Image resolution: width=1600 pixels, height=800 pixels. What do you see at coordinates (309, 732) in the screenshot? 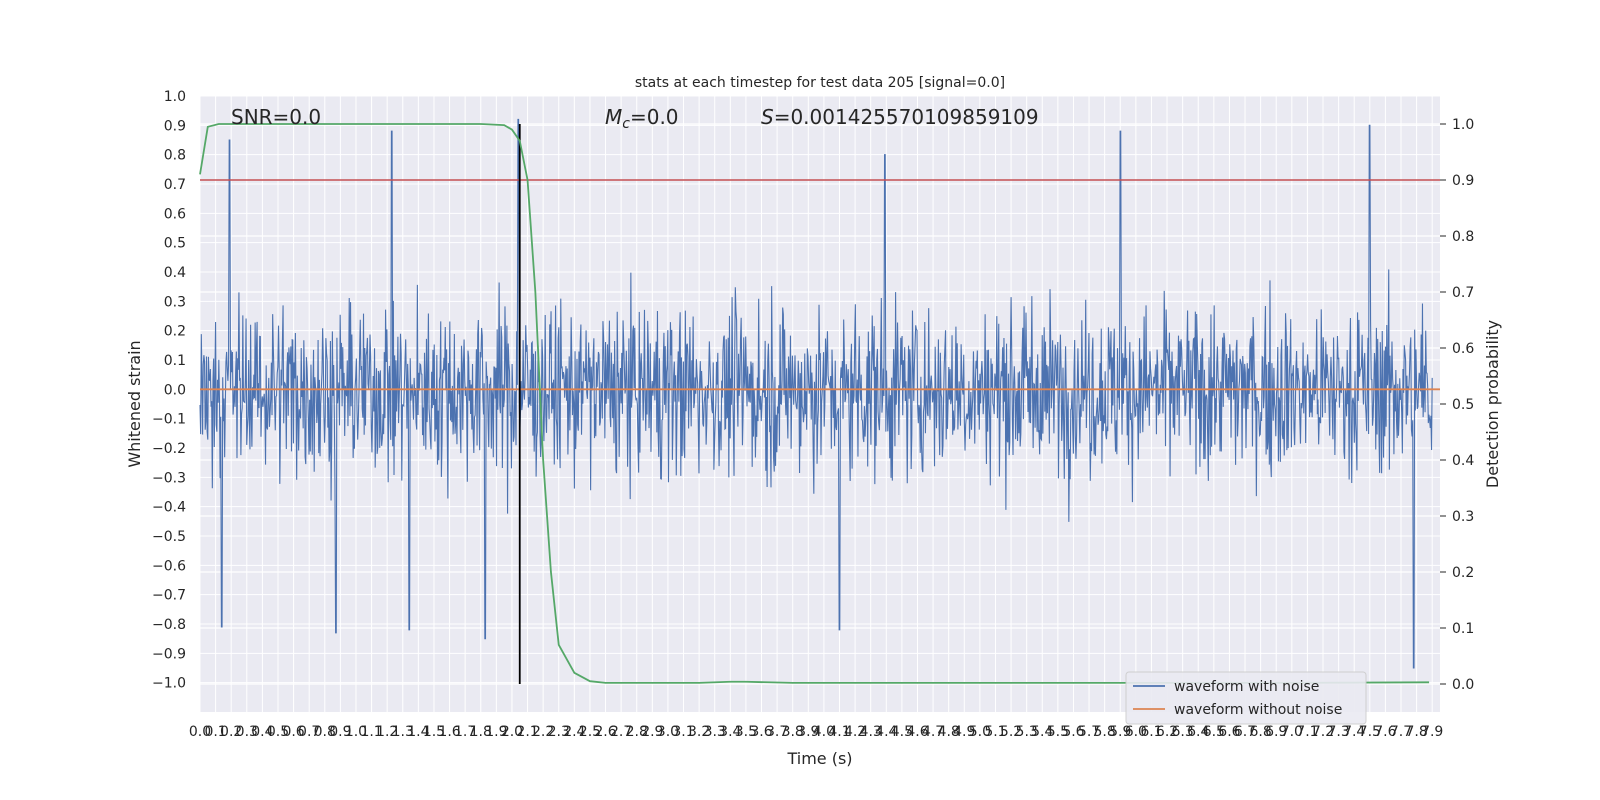
I see `x-tick-label: 0.7` at bounding box center [309, 732].